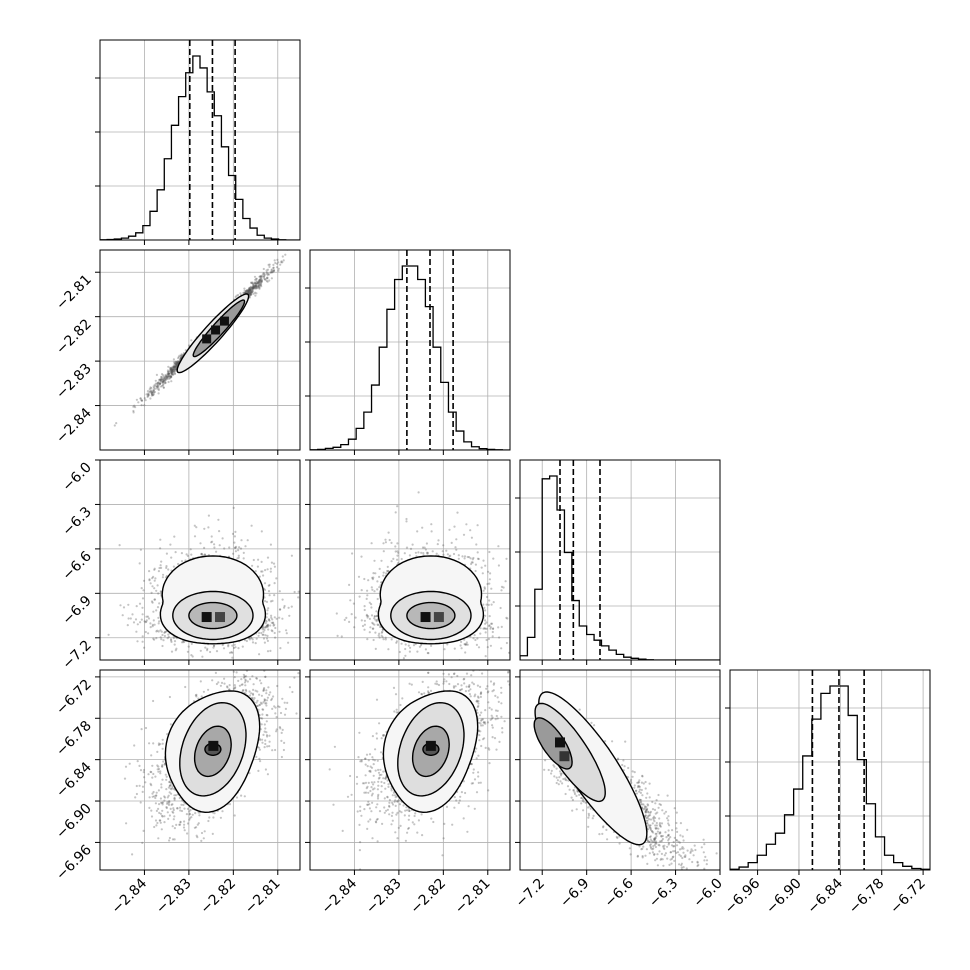  What do you see at coordinates (203, 582) in the screenshot?
I see `scatter-panel` at bounding box center [203, 582].